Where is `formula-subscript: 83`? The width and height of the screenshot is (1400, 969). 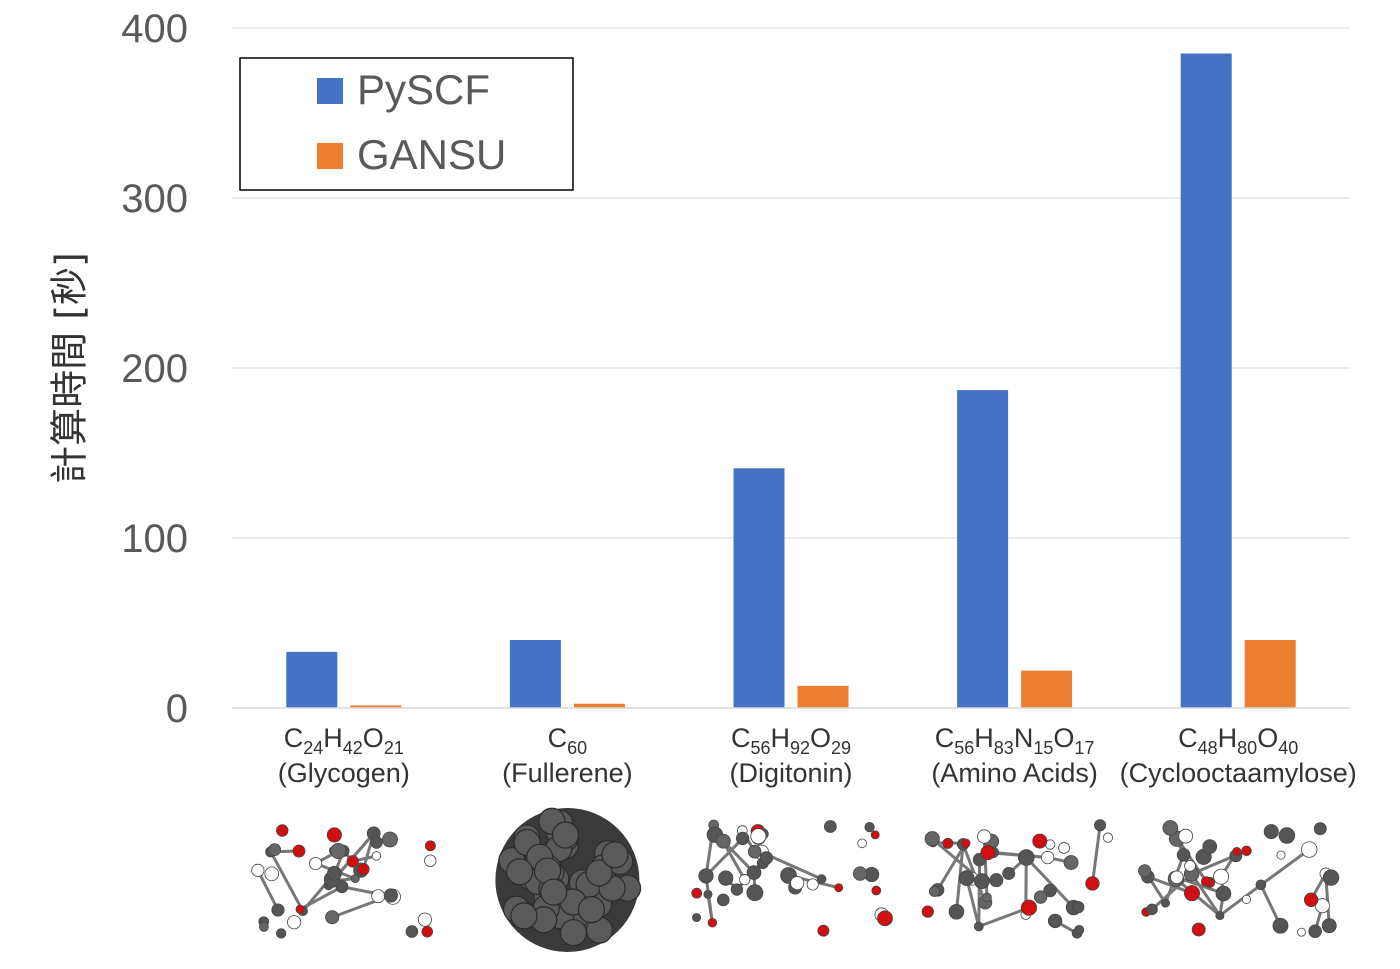
formula-subscript: 83 is located at coordinates (1004, 748).